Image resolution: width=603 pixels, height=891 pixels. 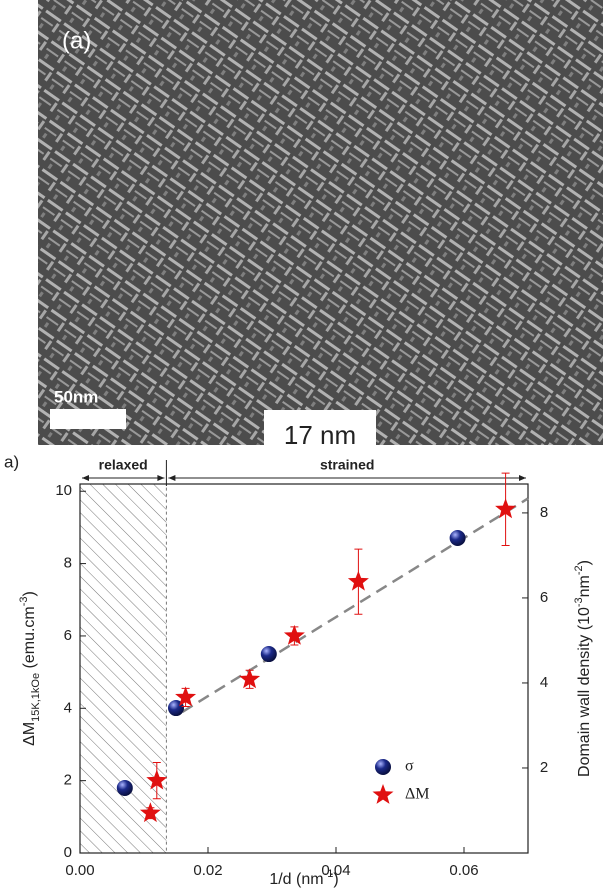 I want to click on y-tick-label: 2, so click(x=68, y=780).